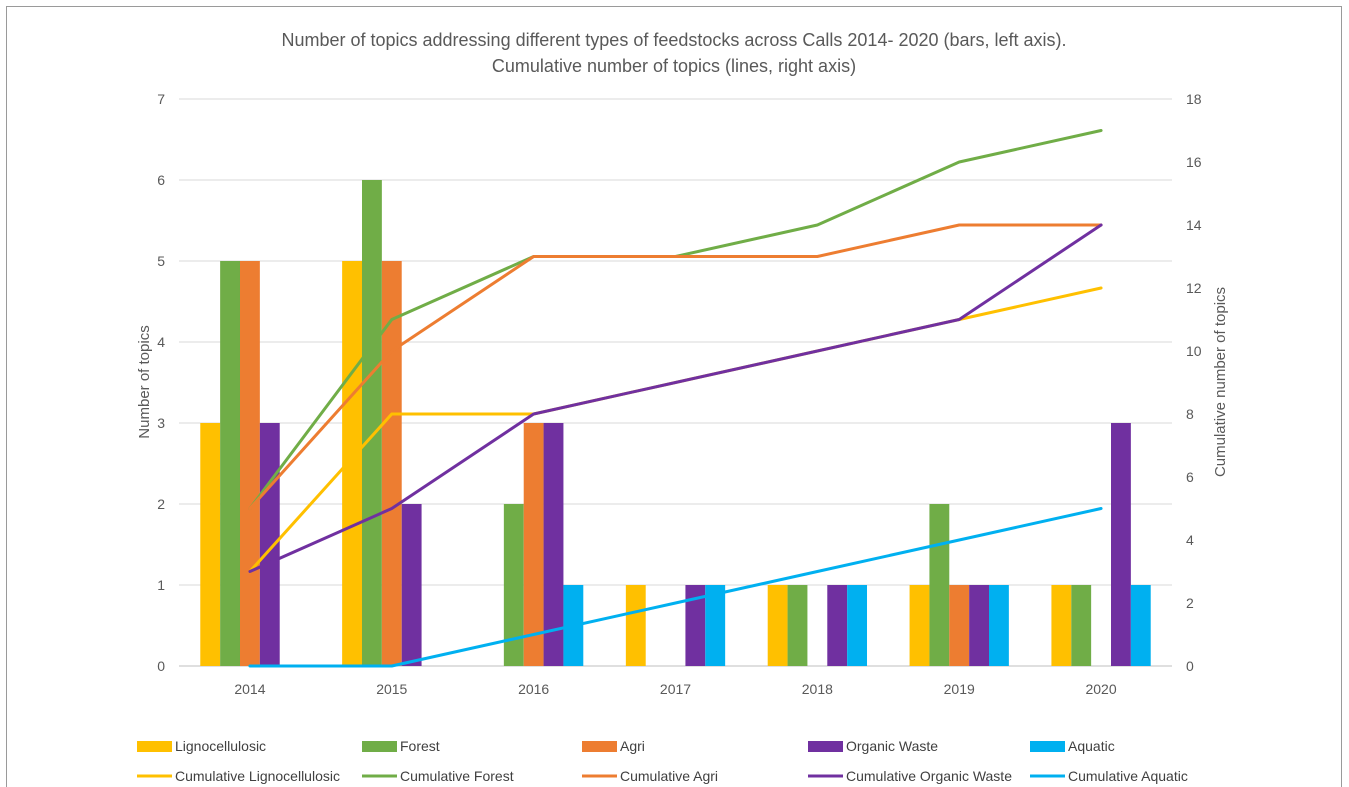 The height and width of the screenshot is (787, 1349). What do you see at coordinates (161, 180) in the screenshot?
I see `left-tick-label: 6` at bounding box center [161, 180].